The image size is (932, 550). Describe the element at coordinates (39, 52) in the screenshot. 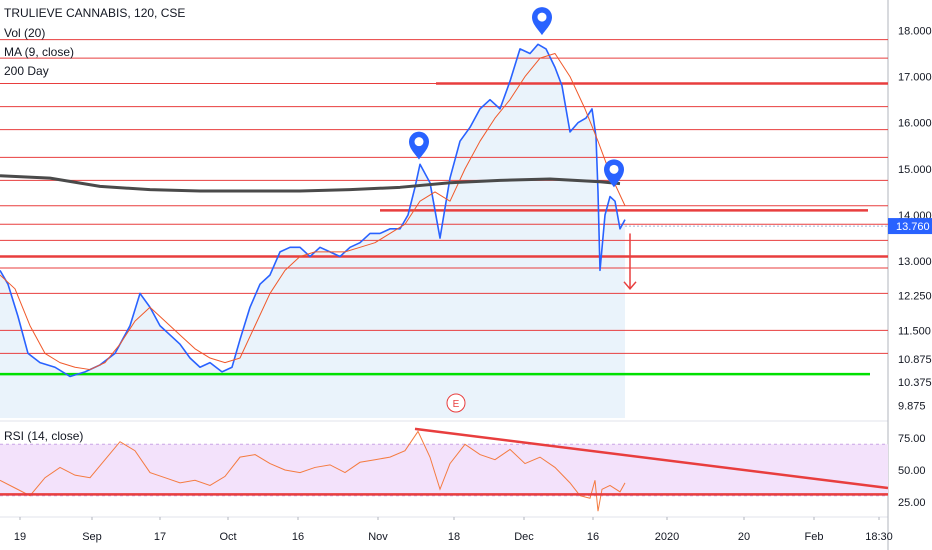

I see `ma-indicator-label: MA (9, close)` at that location.